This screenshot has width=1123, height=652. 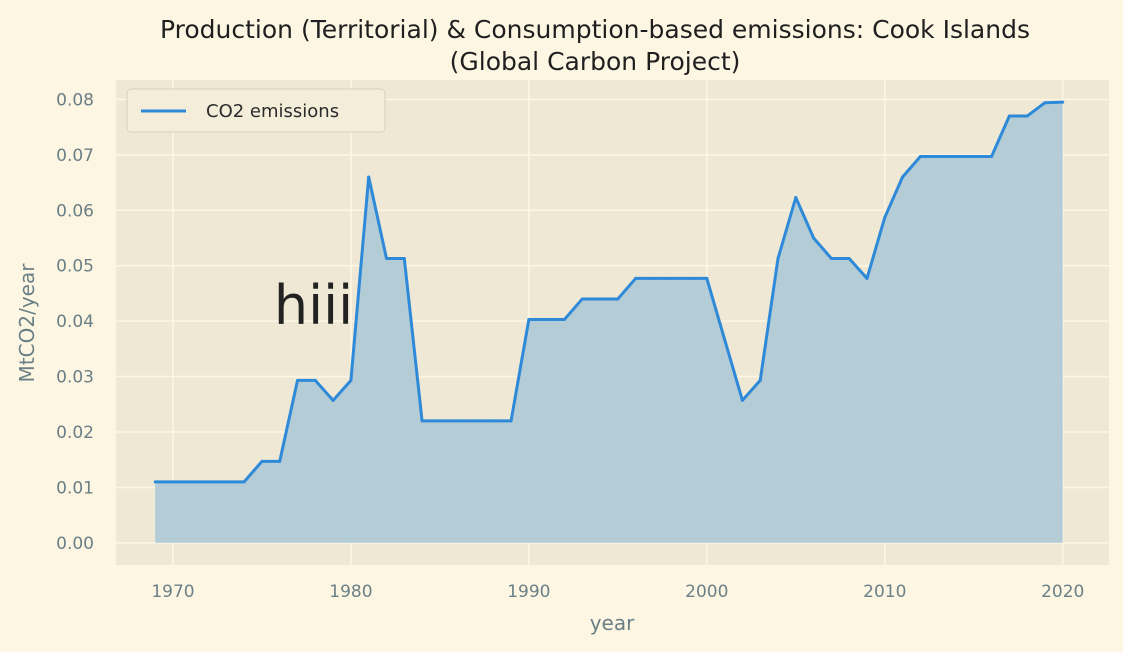 I want to click on y-axis-label: MtCO2/year, so click(x=27, y=323).